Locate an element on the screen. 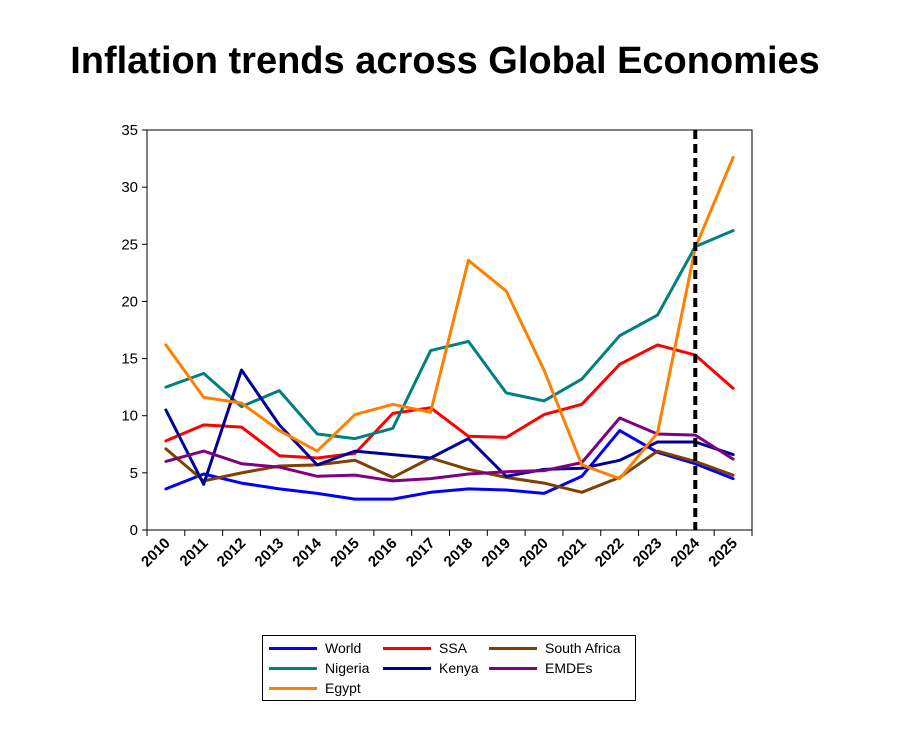  x-tick-label: 2019 is located at coordinates (496, 553).